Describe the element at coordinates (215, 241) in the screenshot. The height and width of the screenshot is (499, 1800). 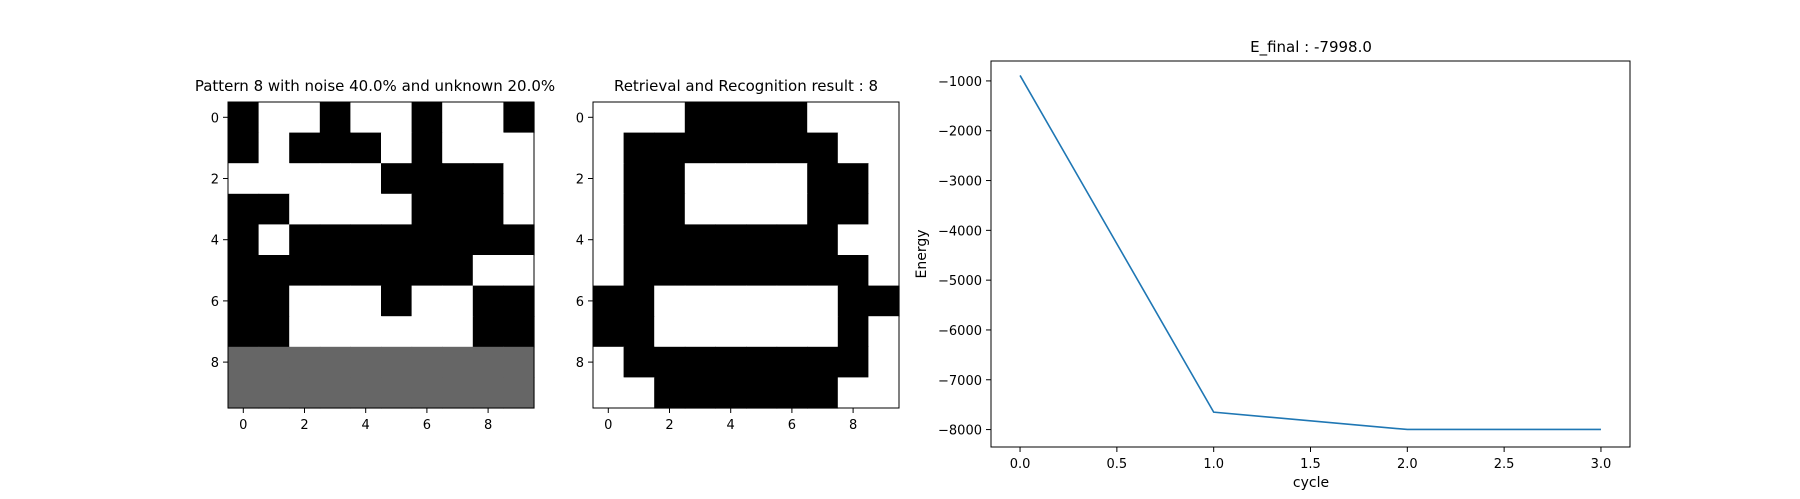
I see `y-tick-label: 4` at that location.